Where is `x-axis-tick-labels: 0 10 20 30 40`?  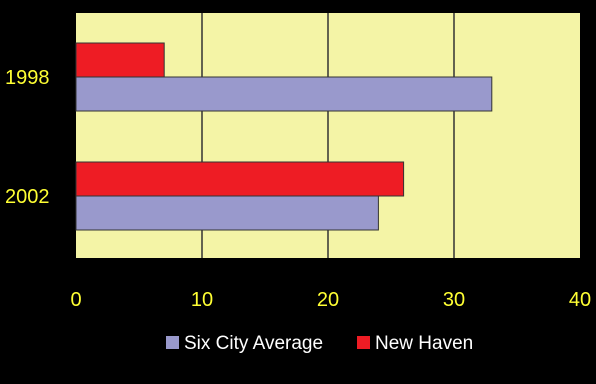 x-axis-tick-labels: 0 10 20 30 40 is located at coordinates (330, 300).